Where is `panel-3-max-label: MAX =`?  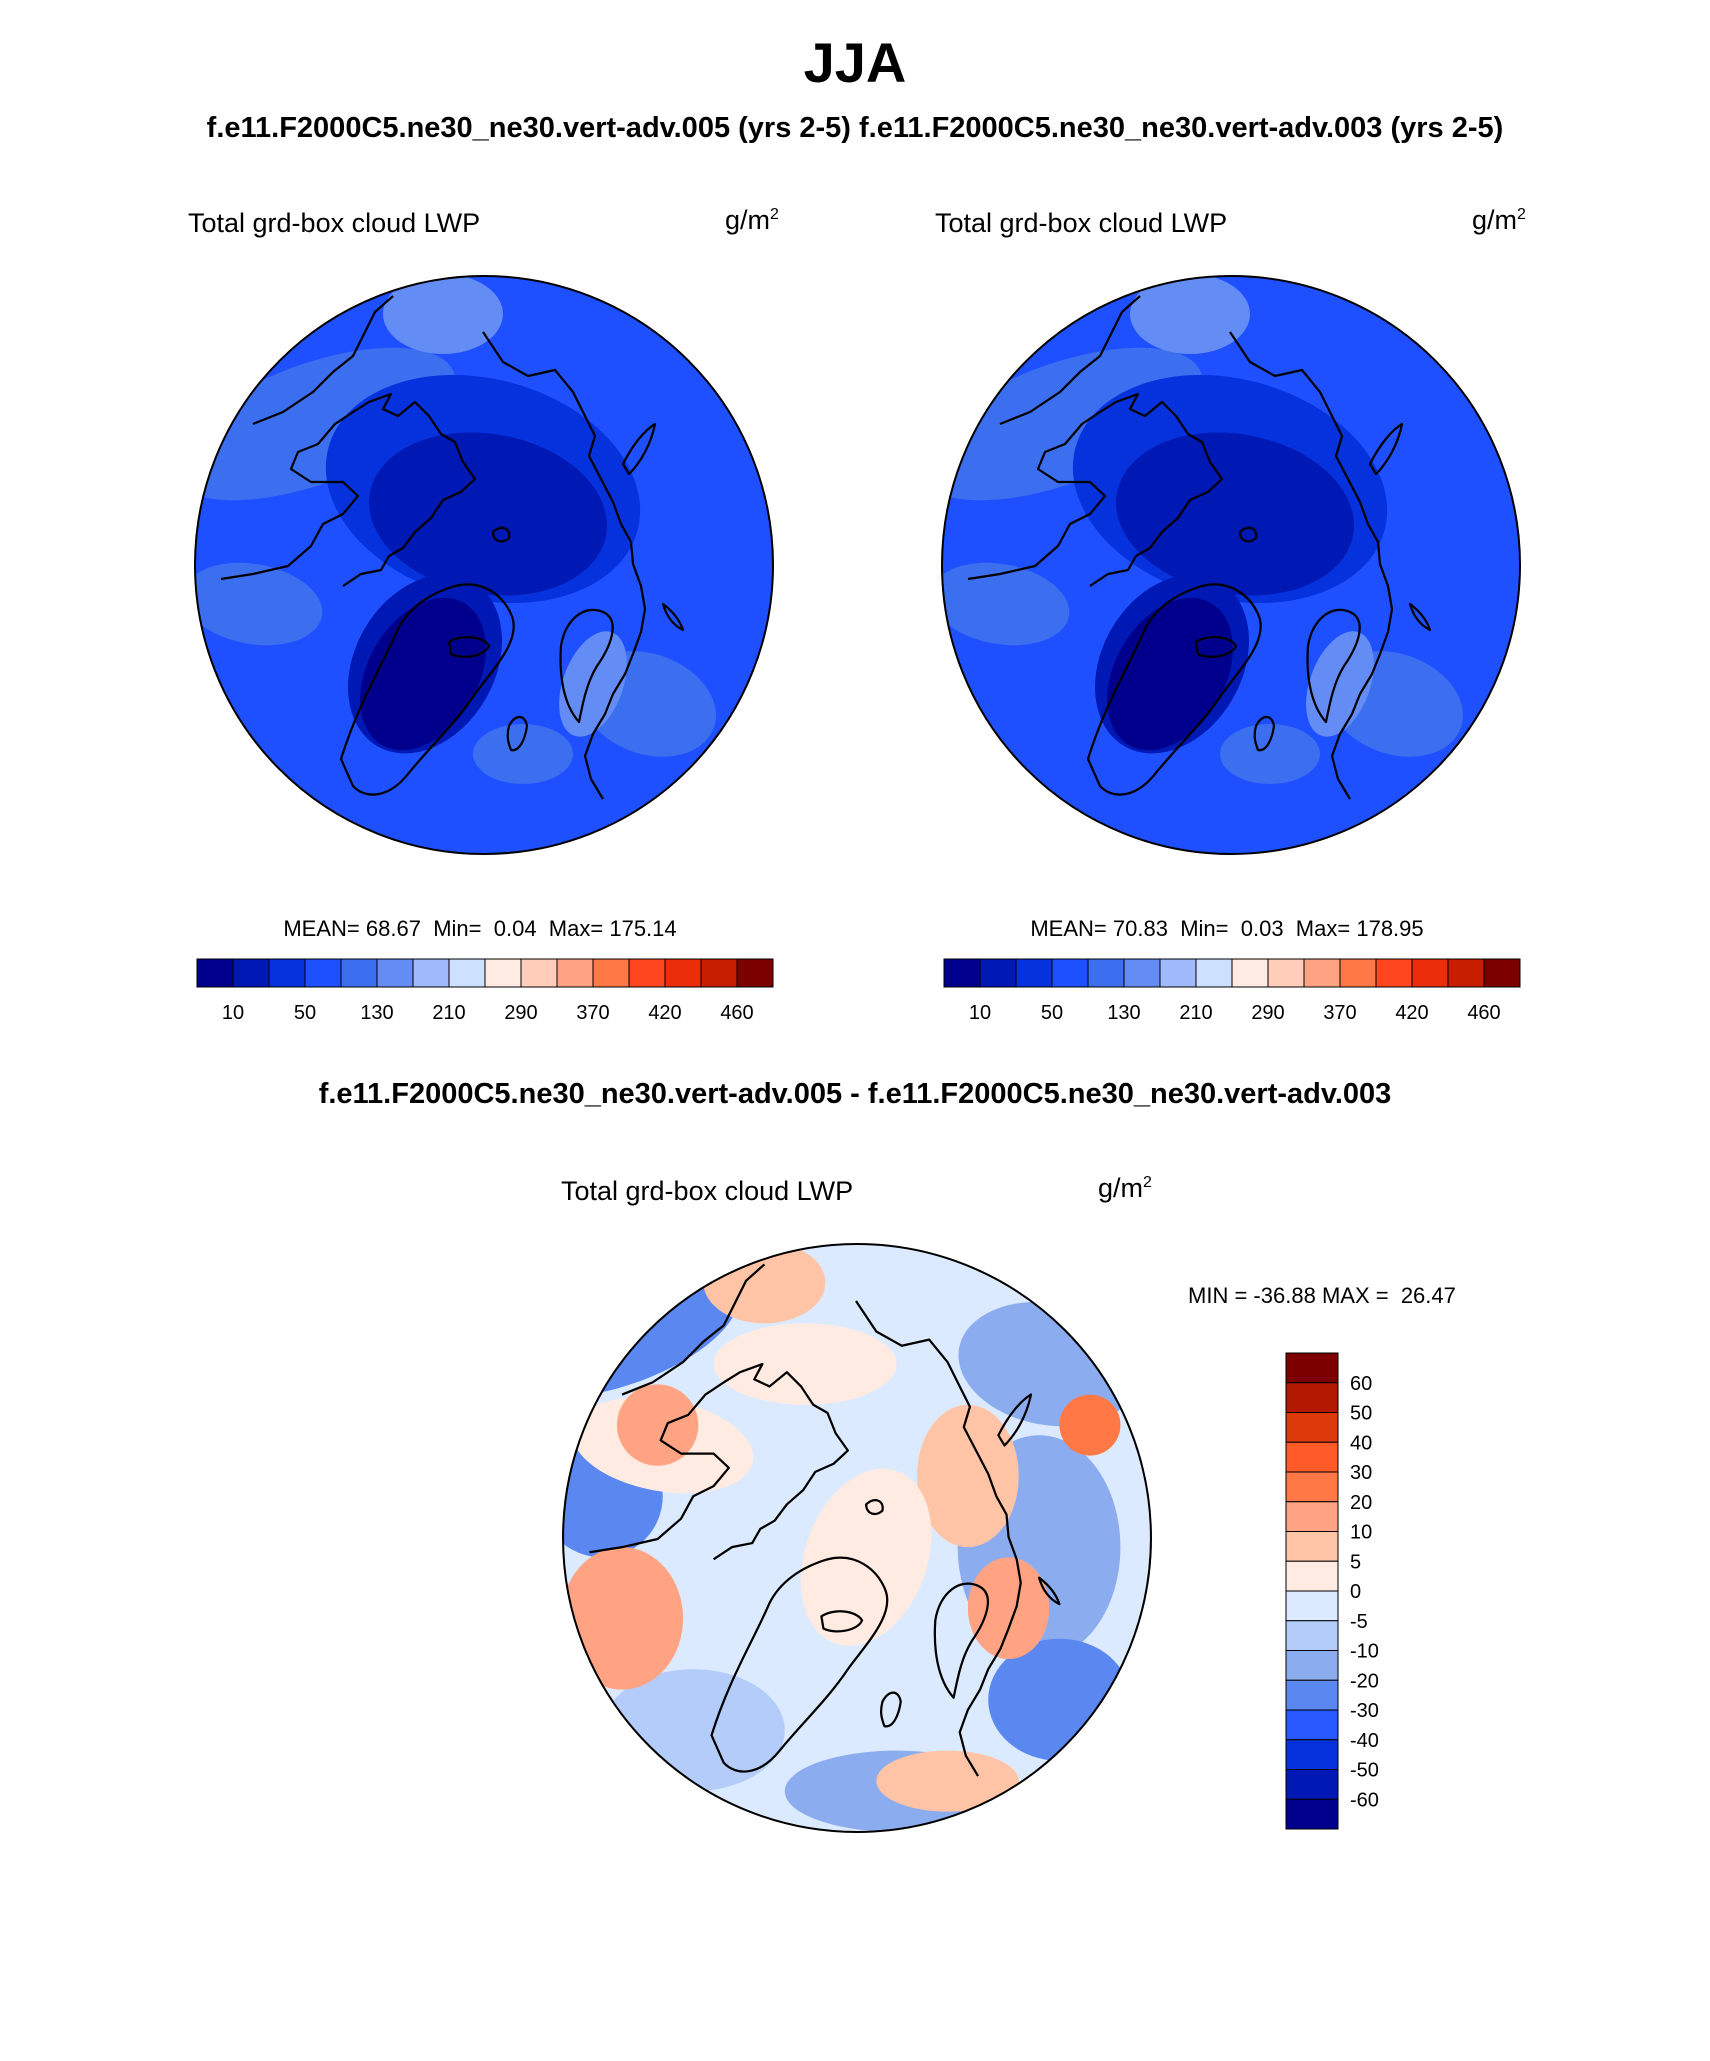 panel-3-max-label: MAX = is located at coordinates (1355, 1295).